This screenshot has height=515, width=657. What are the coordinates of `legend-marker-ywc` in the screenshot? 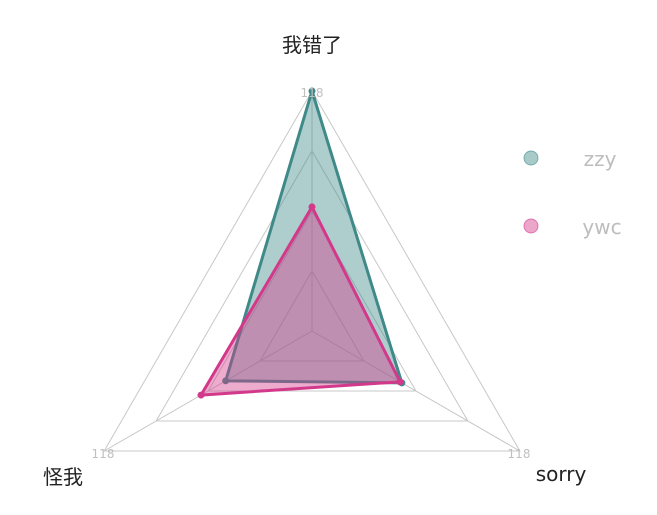 It's located at (531, 226).